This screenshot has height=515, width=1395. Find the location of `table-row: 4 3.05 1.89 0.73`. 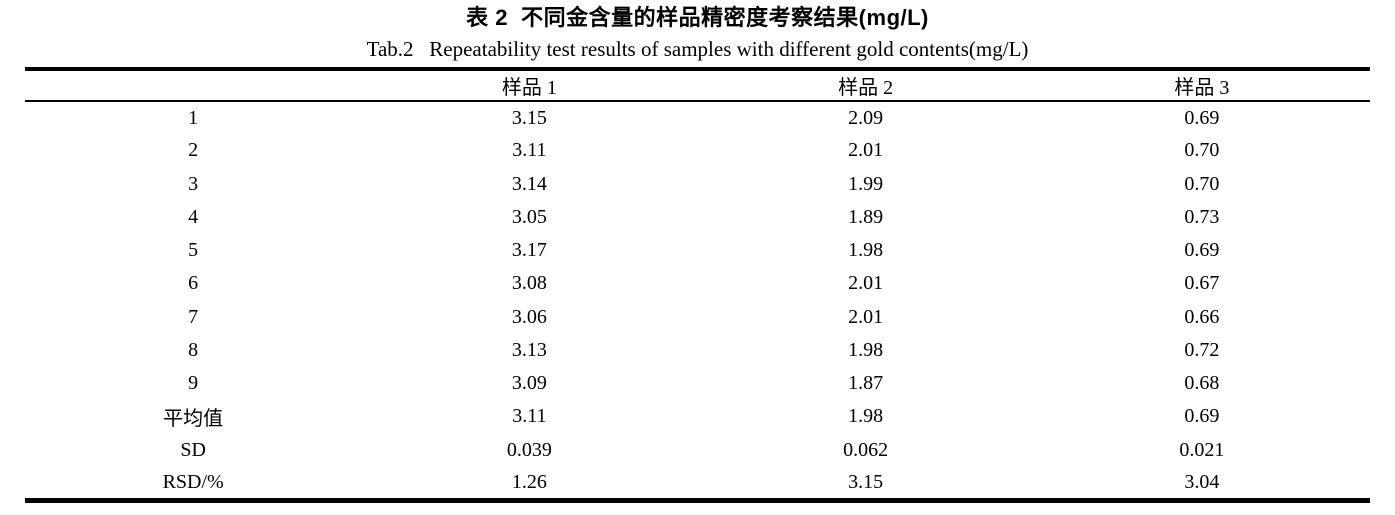

table-row: 4 3.05 1.89 0.73 is located at coordinates (697, 217).